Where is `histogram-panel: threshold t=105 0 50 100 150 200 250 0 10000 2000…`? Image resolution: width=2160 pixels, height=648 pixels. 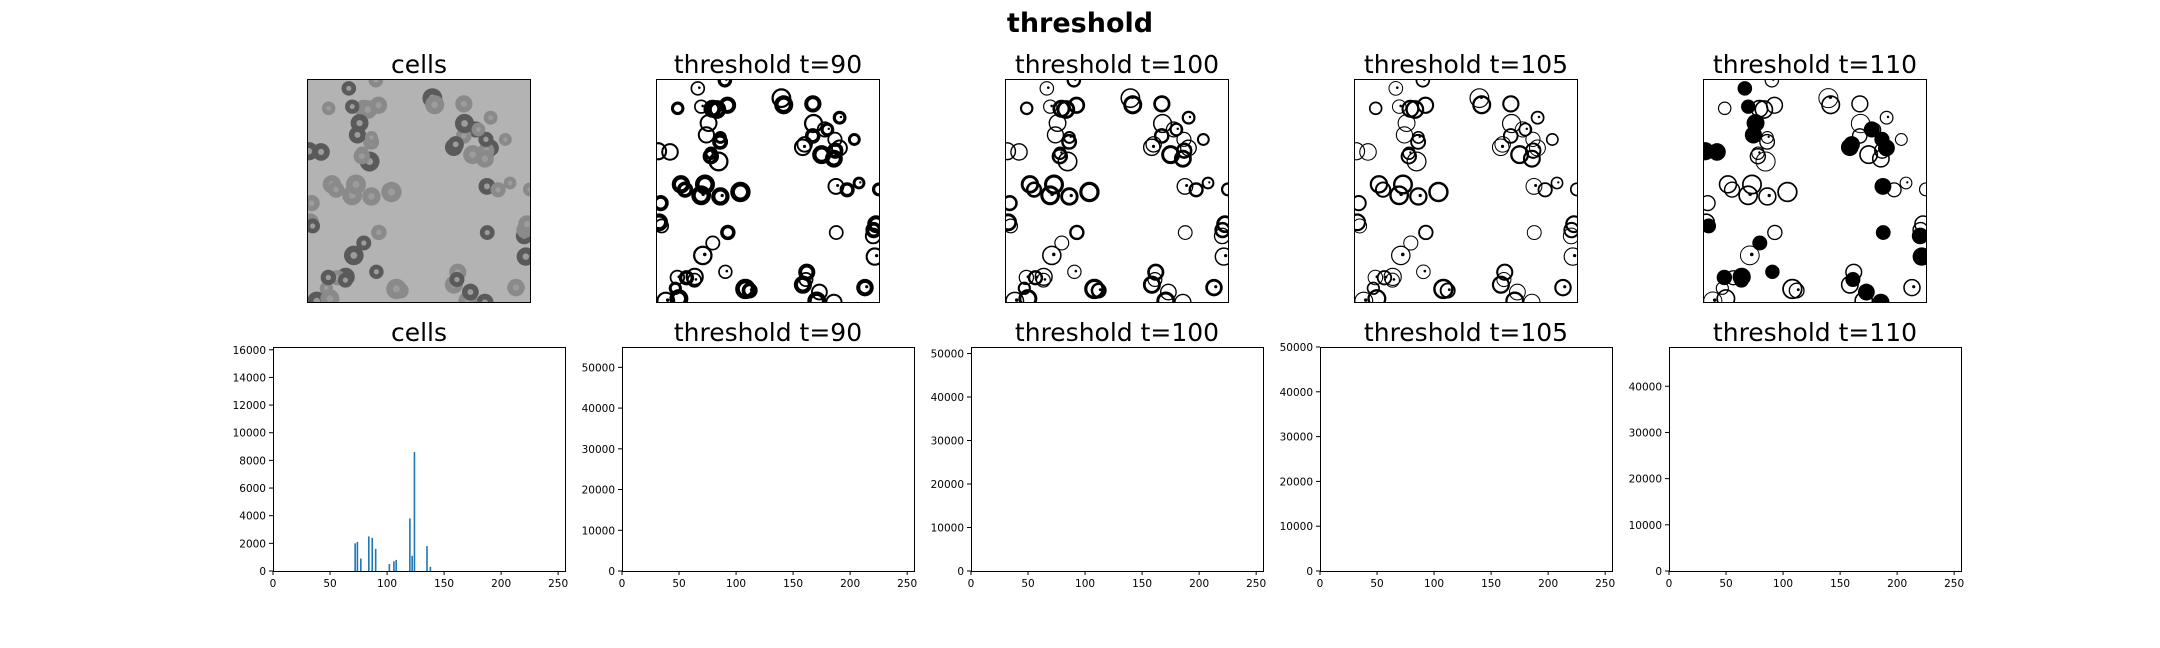 histogram-panel: threshold t=105 0 50 100 150 200 250 0 10000 2000… is located at coordinates (1448, 454).